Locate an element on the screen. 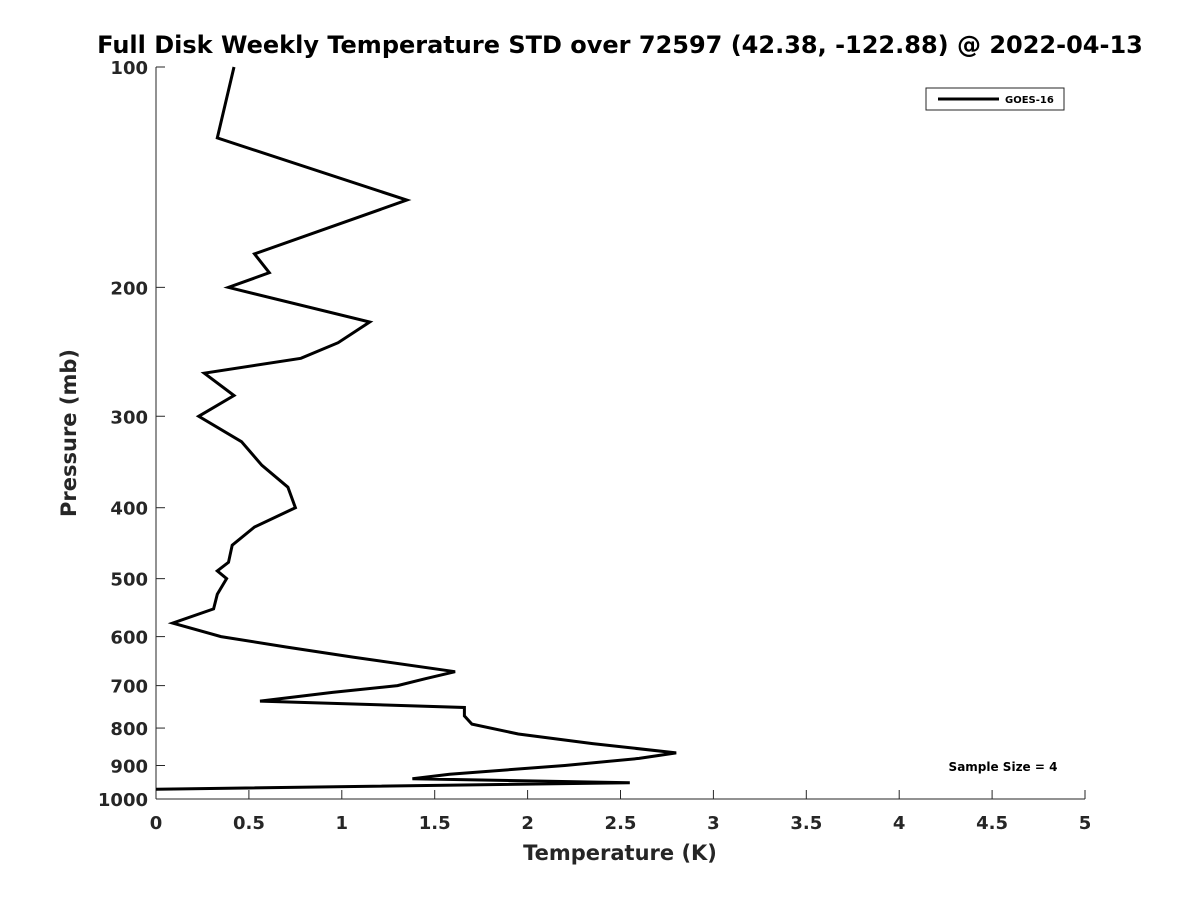 The image size is (1200, 900). x-axis-label: Temperature (K) is located at coordinates (620, 853).